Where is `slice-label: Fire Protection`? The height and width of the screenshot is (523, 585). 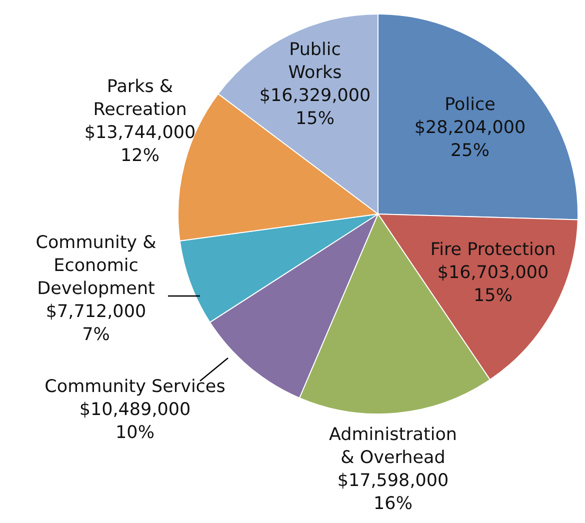
slice-label: Fire Protection is located at coordinates (493, 250).